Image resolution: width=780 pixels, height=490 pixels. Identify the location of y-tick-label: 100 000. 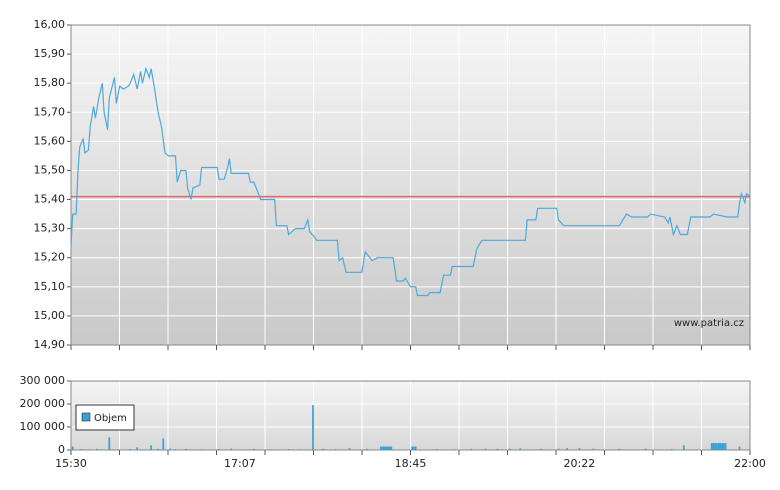
(43, 426).